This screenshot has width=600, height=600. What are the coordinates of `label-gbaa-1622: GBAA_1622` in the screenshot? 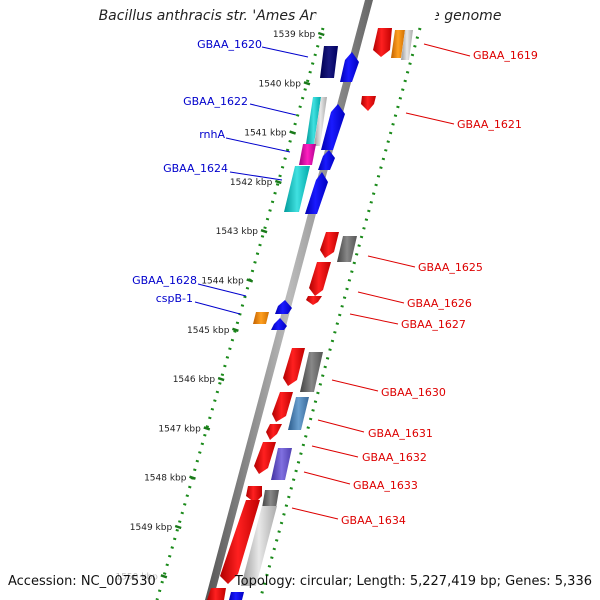 It's located at (215, 101).